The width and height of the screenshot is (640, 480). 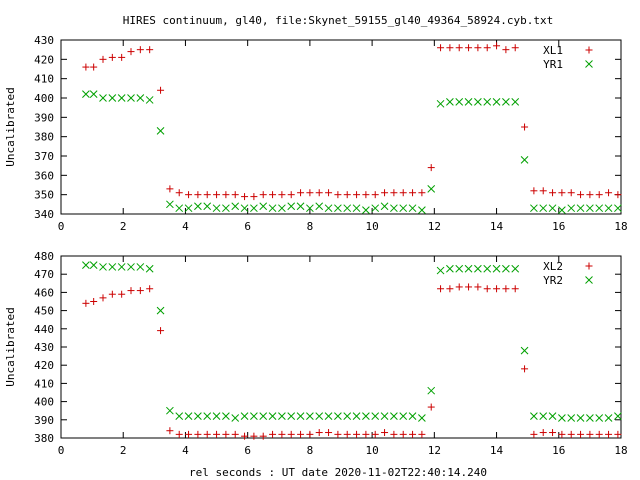 I want to click on x-tick-label: 4, so click(x=185, y=226).